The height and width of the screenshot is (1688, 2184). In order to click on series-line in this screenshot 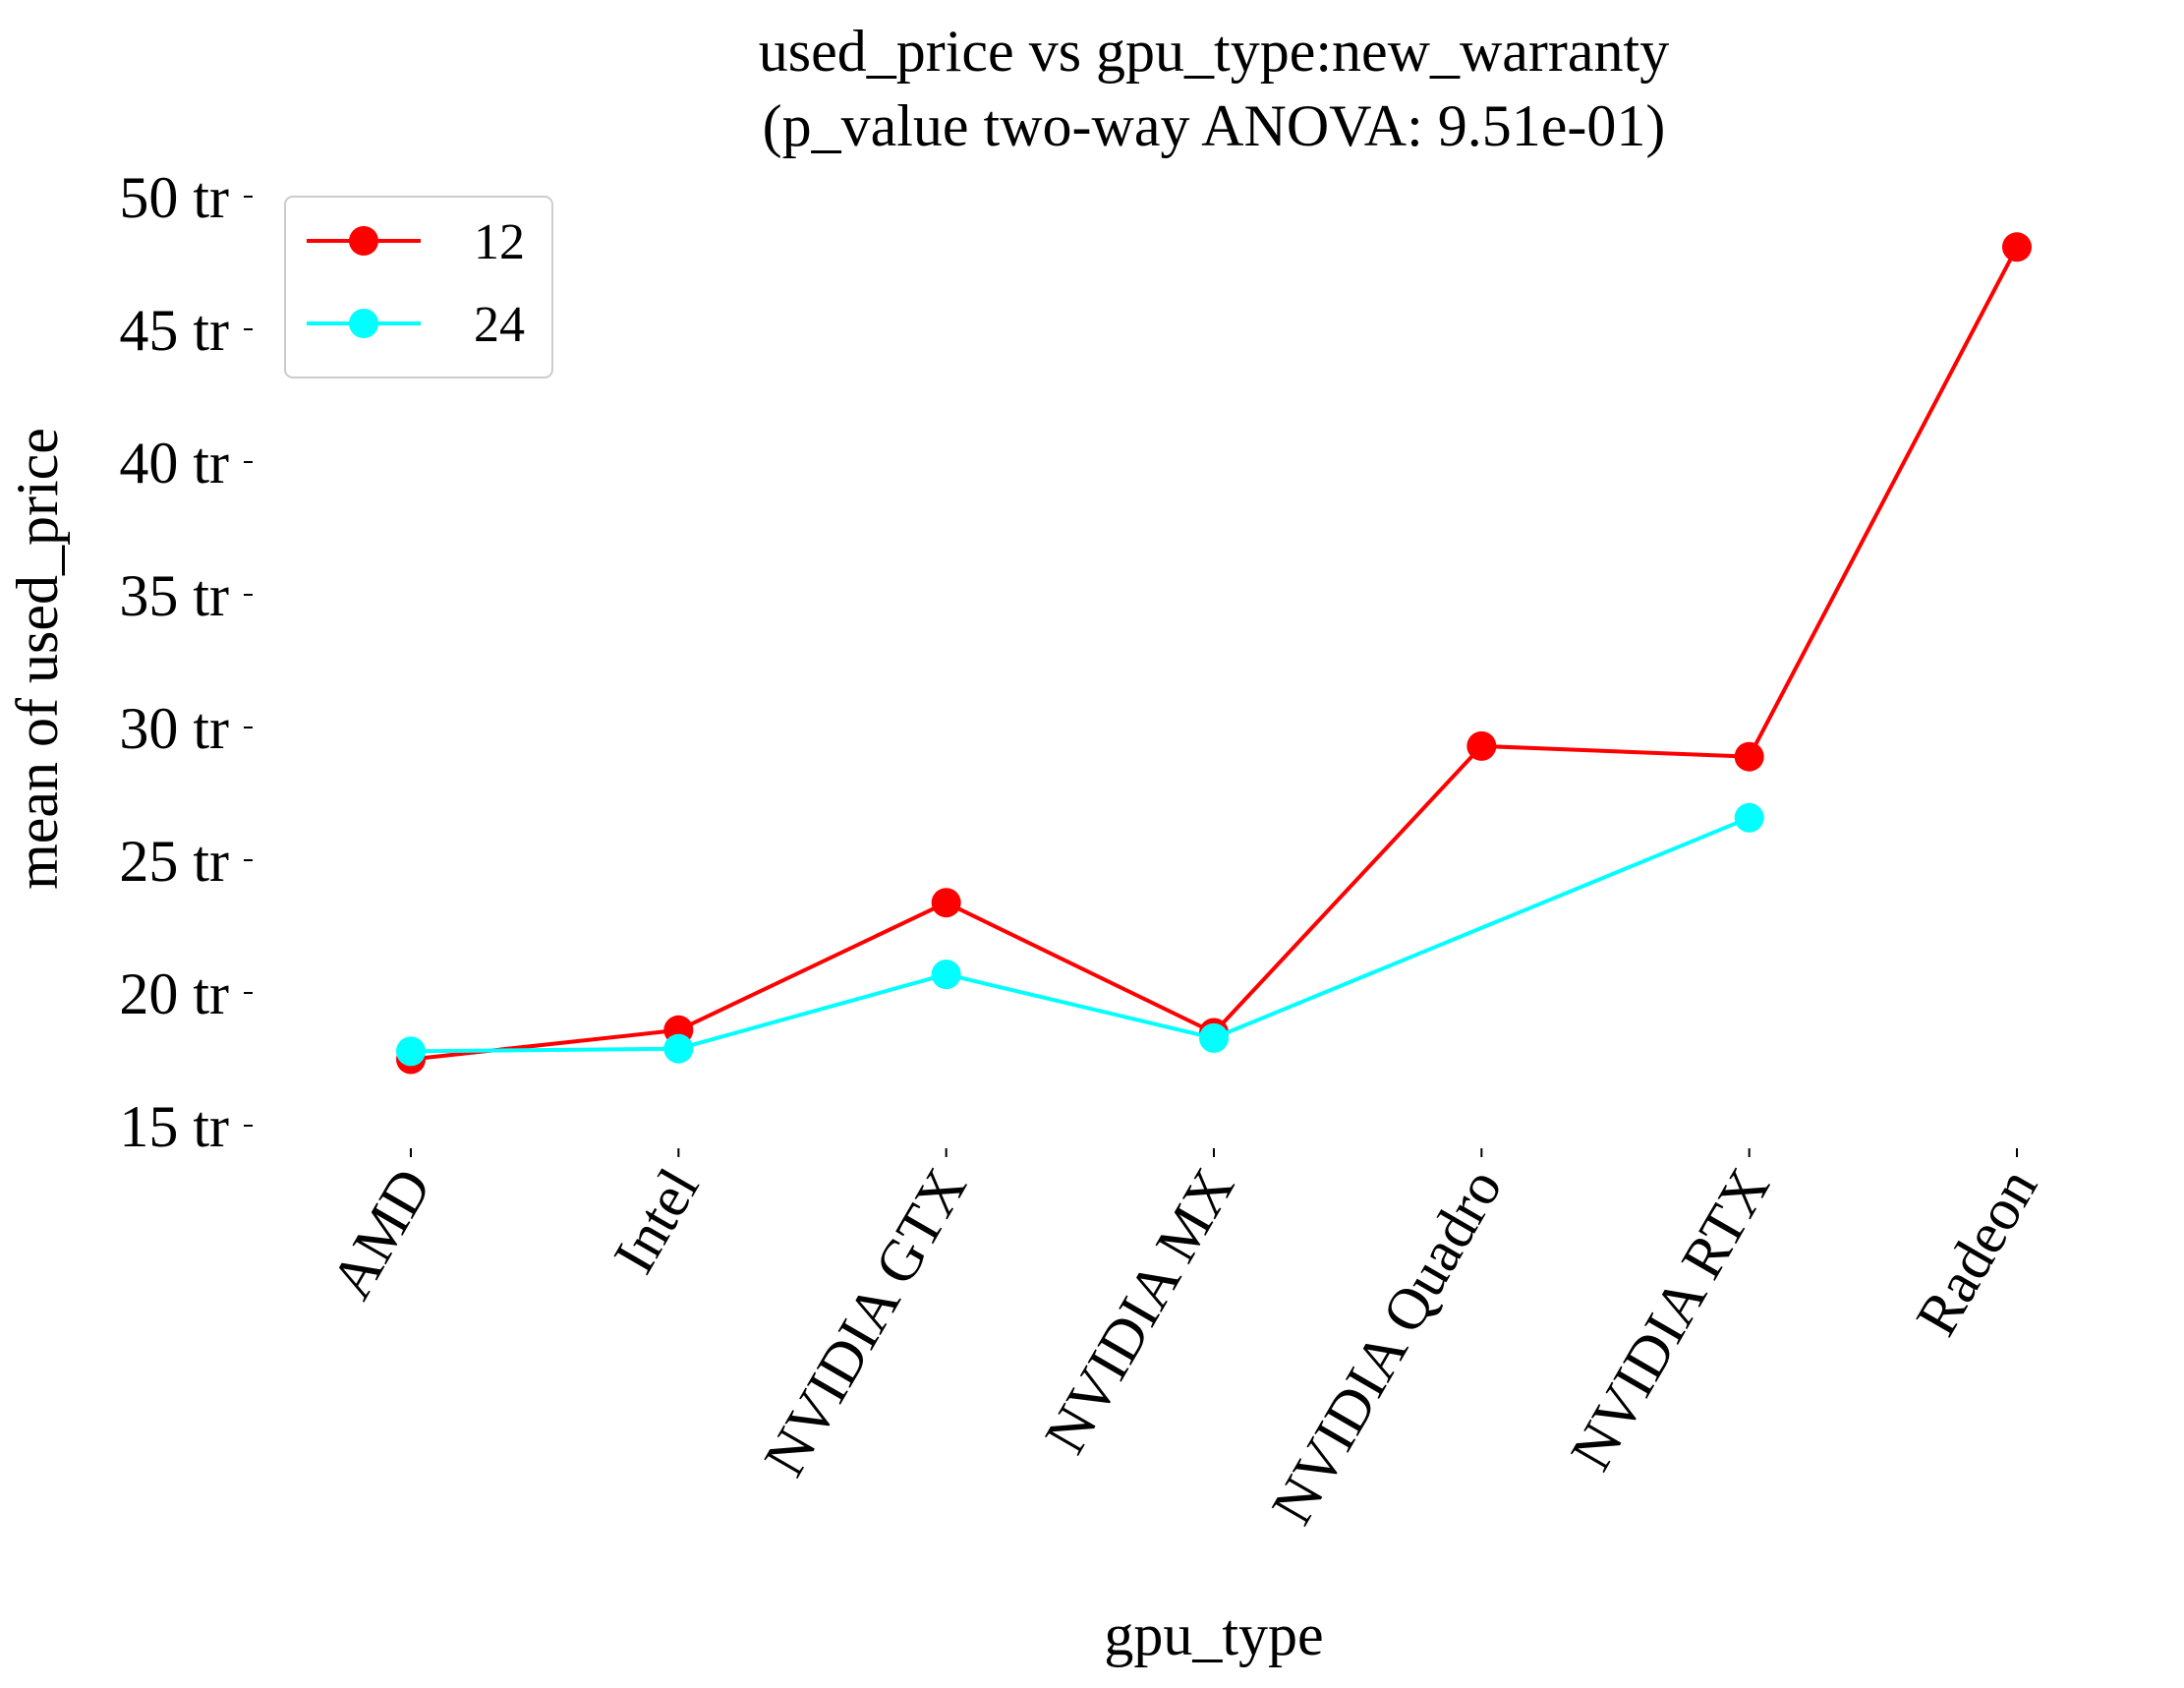, I will do `click(1080, 934)`.